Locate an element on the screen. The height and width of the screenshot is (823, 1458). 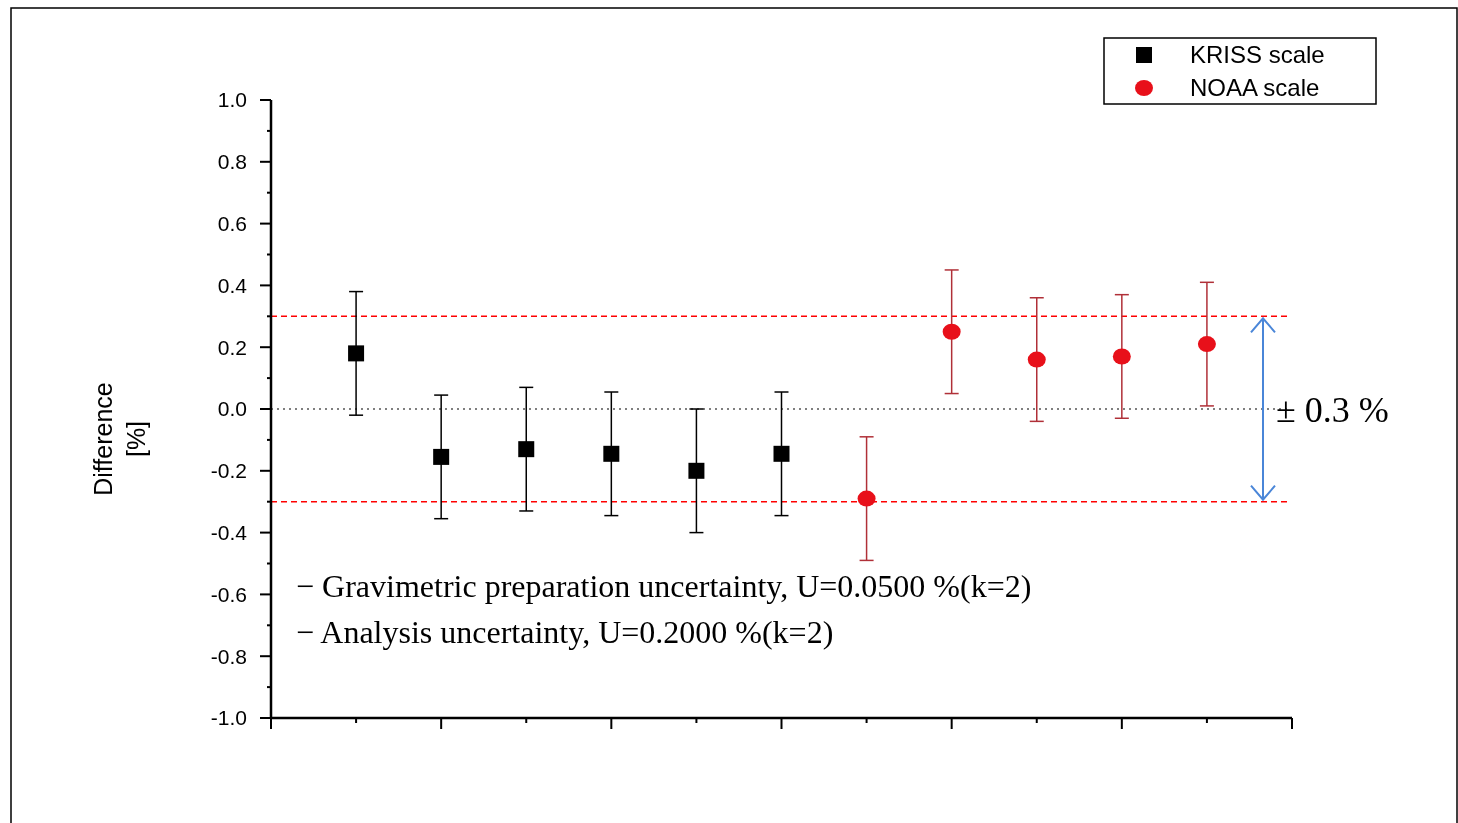
y-tick-label: -0.2 is located at coordinates (228, 471).